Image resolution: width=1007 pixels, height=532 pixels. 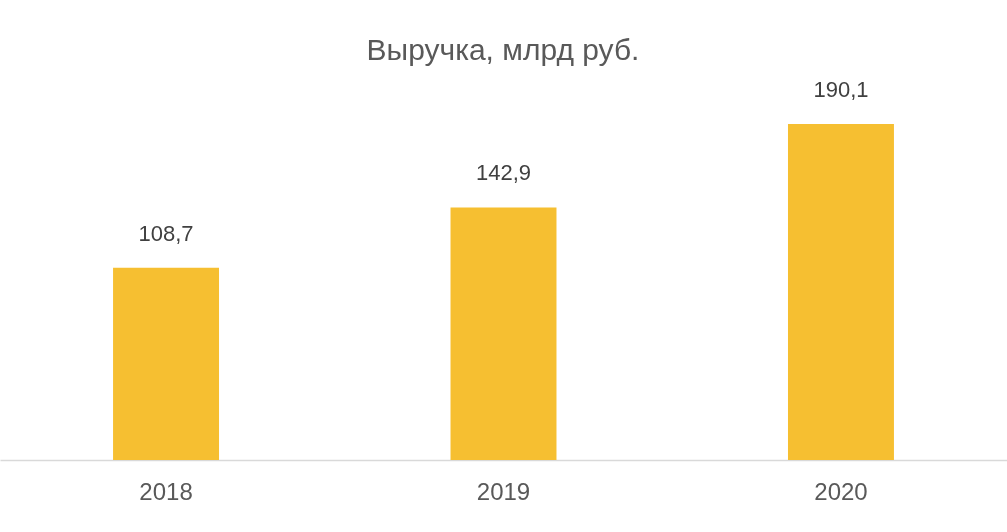 What do you see at coordinates (841, 491) in the screenshot?
I see `x-tick-label: 2020` at bounding box center [841, 491].